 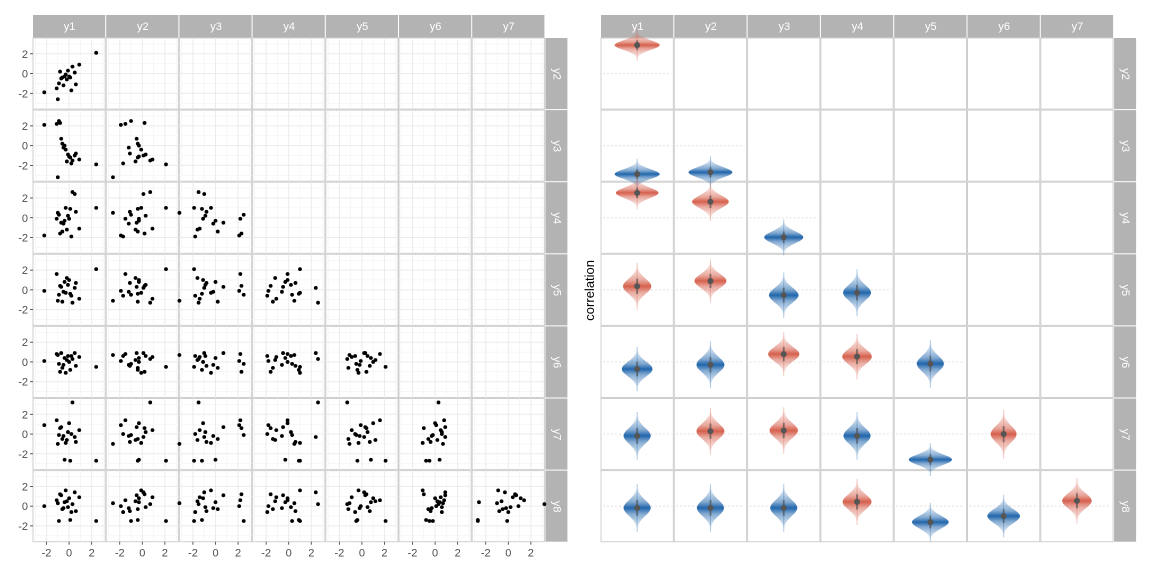 I want to click on row-strip-label: y2, so click(x=556, y=74).